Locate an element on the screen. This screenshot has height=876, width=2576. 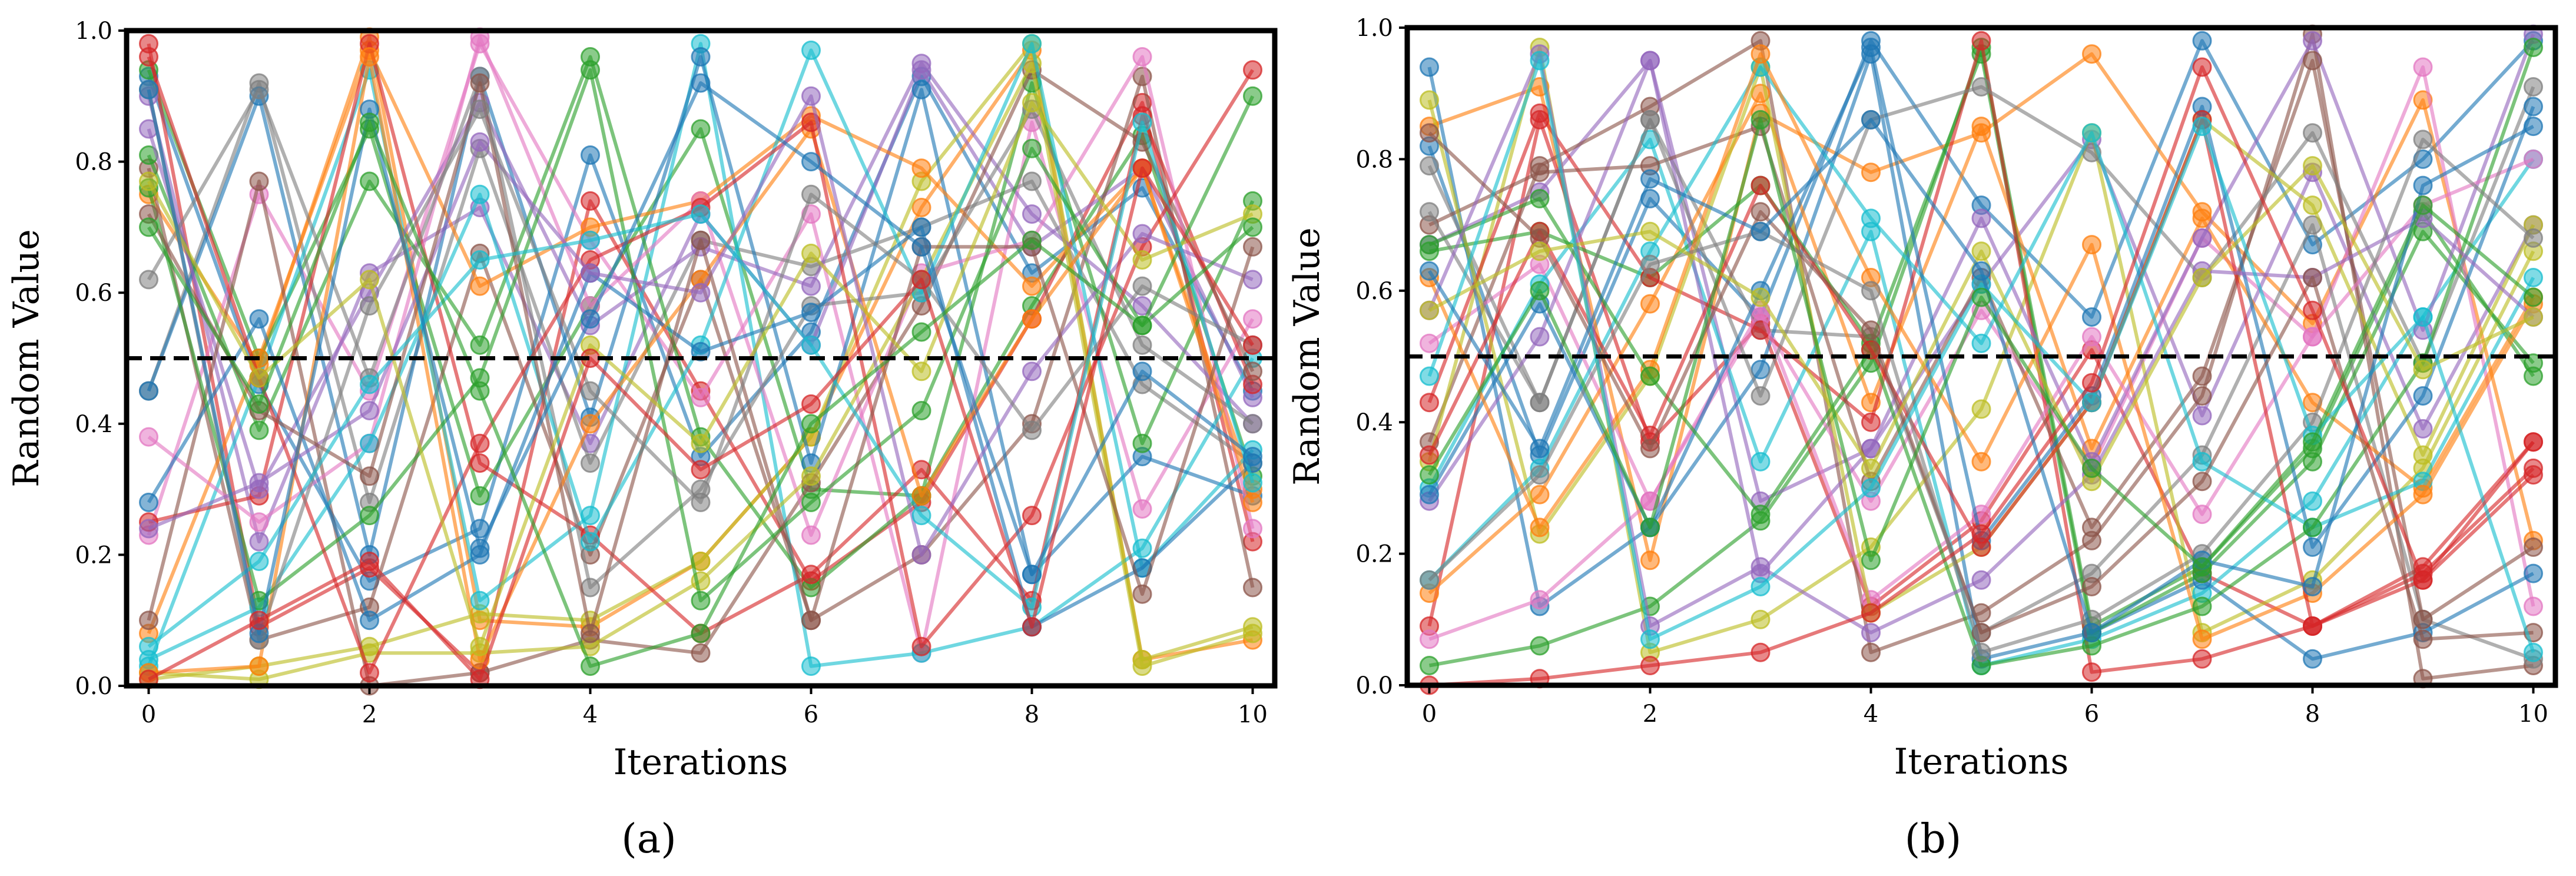
panel-b-caption: (b) is located at coordinates (1933, 839).